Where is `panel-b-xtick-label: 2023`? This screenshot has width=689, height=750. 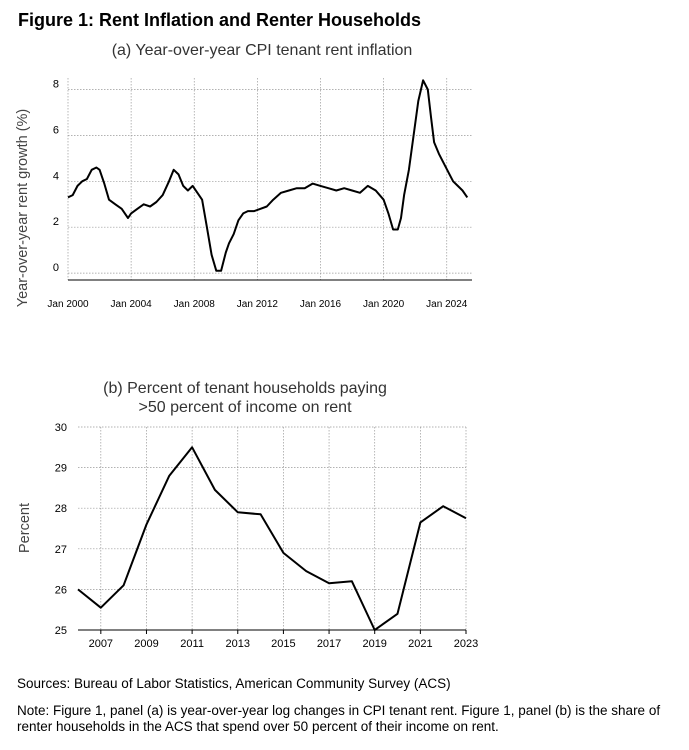
panel-b-xtick-label: 2023 is located at coordinates (466, 644).